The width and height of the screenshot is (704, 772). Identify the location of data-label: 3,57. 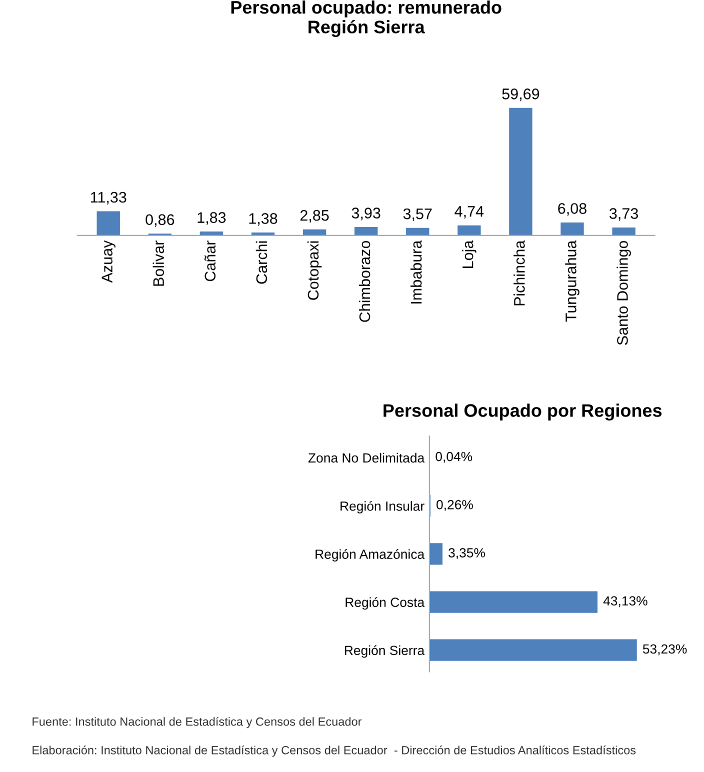
(417, 215).